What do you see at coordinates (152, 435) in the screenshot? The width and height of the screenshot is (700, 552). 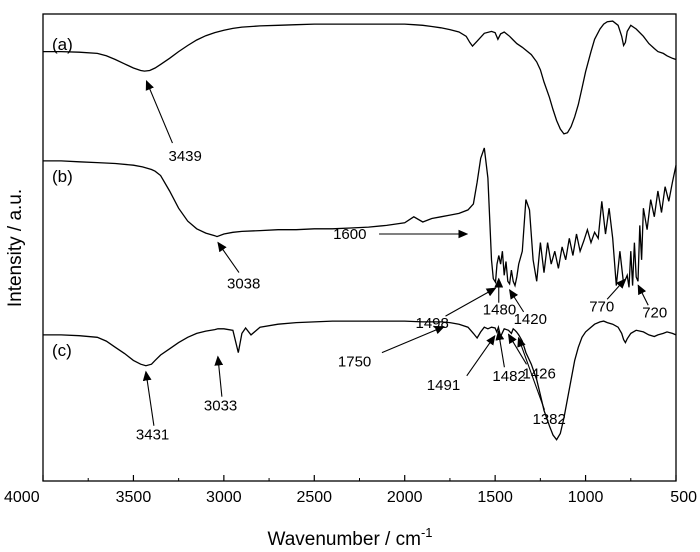 I see `annotation-label-3431: 3431` at bounding box center [152, 435].